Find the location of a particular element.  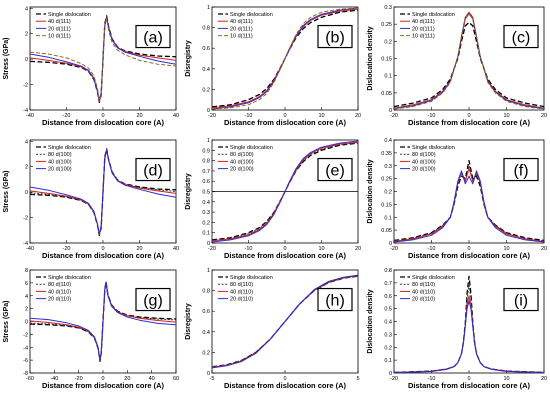

x-tick-label: 60 is located at coordinates (176, 379).